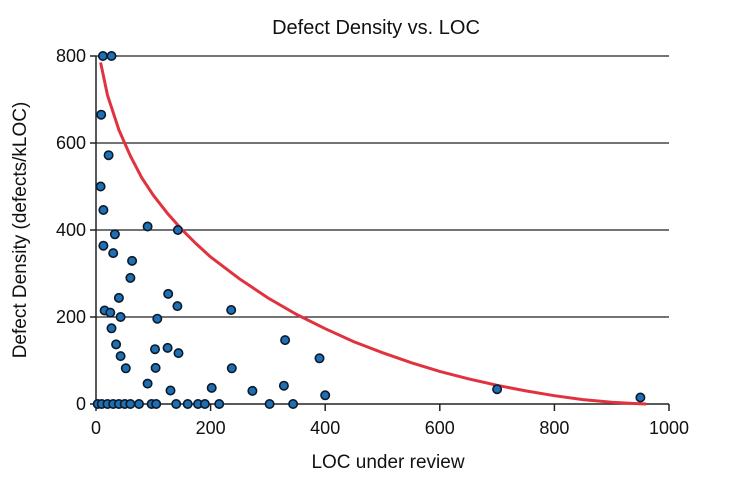 This screenshot has height=480, width=748. I want to click on y-tick-label: 200, so click(71, 317).